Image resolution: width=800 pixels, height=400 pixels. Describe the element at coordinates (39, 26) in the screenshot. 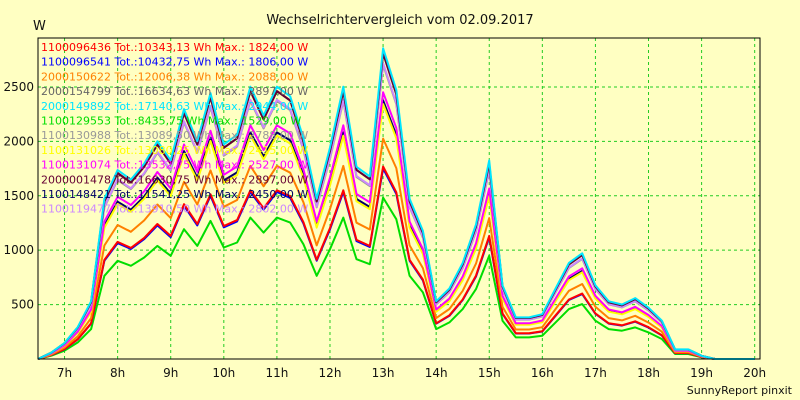

I see `y-axis-unit: W` at that location.